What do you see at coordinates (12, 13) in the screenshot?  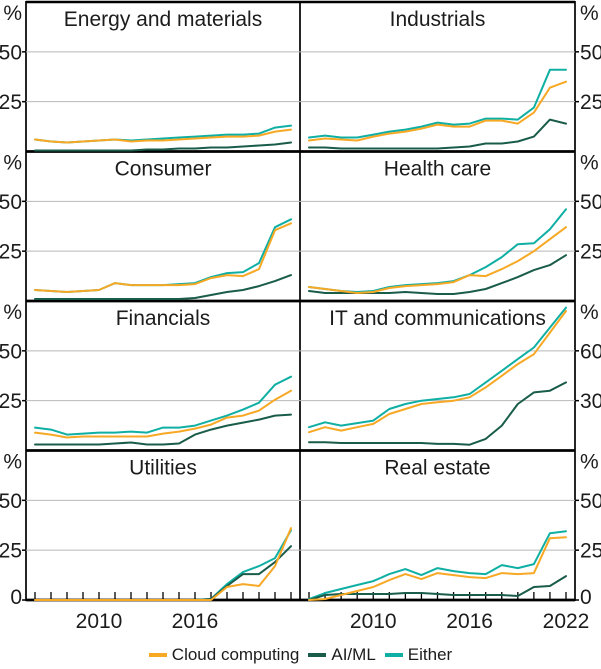 I see `y-axis-unit-label-energy-and-materials: %` at bounding box center [12, 13].